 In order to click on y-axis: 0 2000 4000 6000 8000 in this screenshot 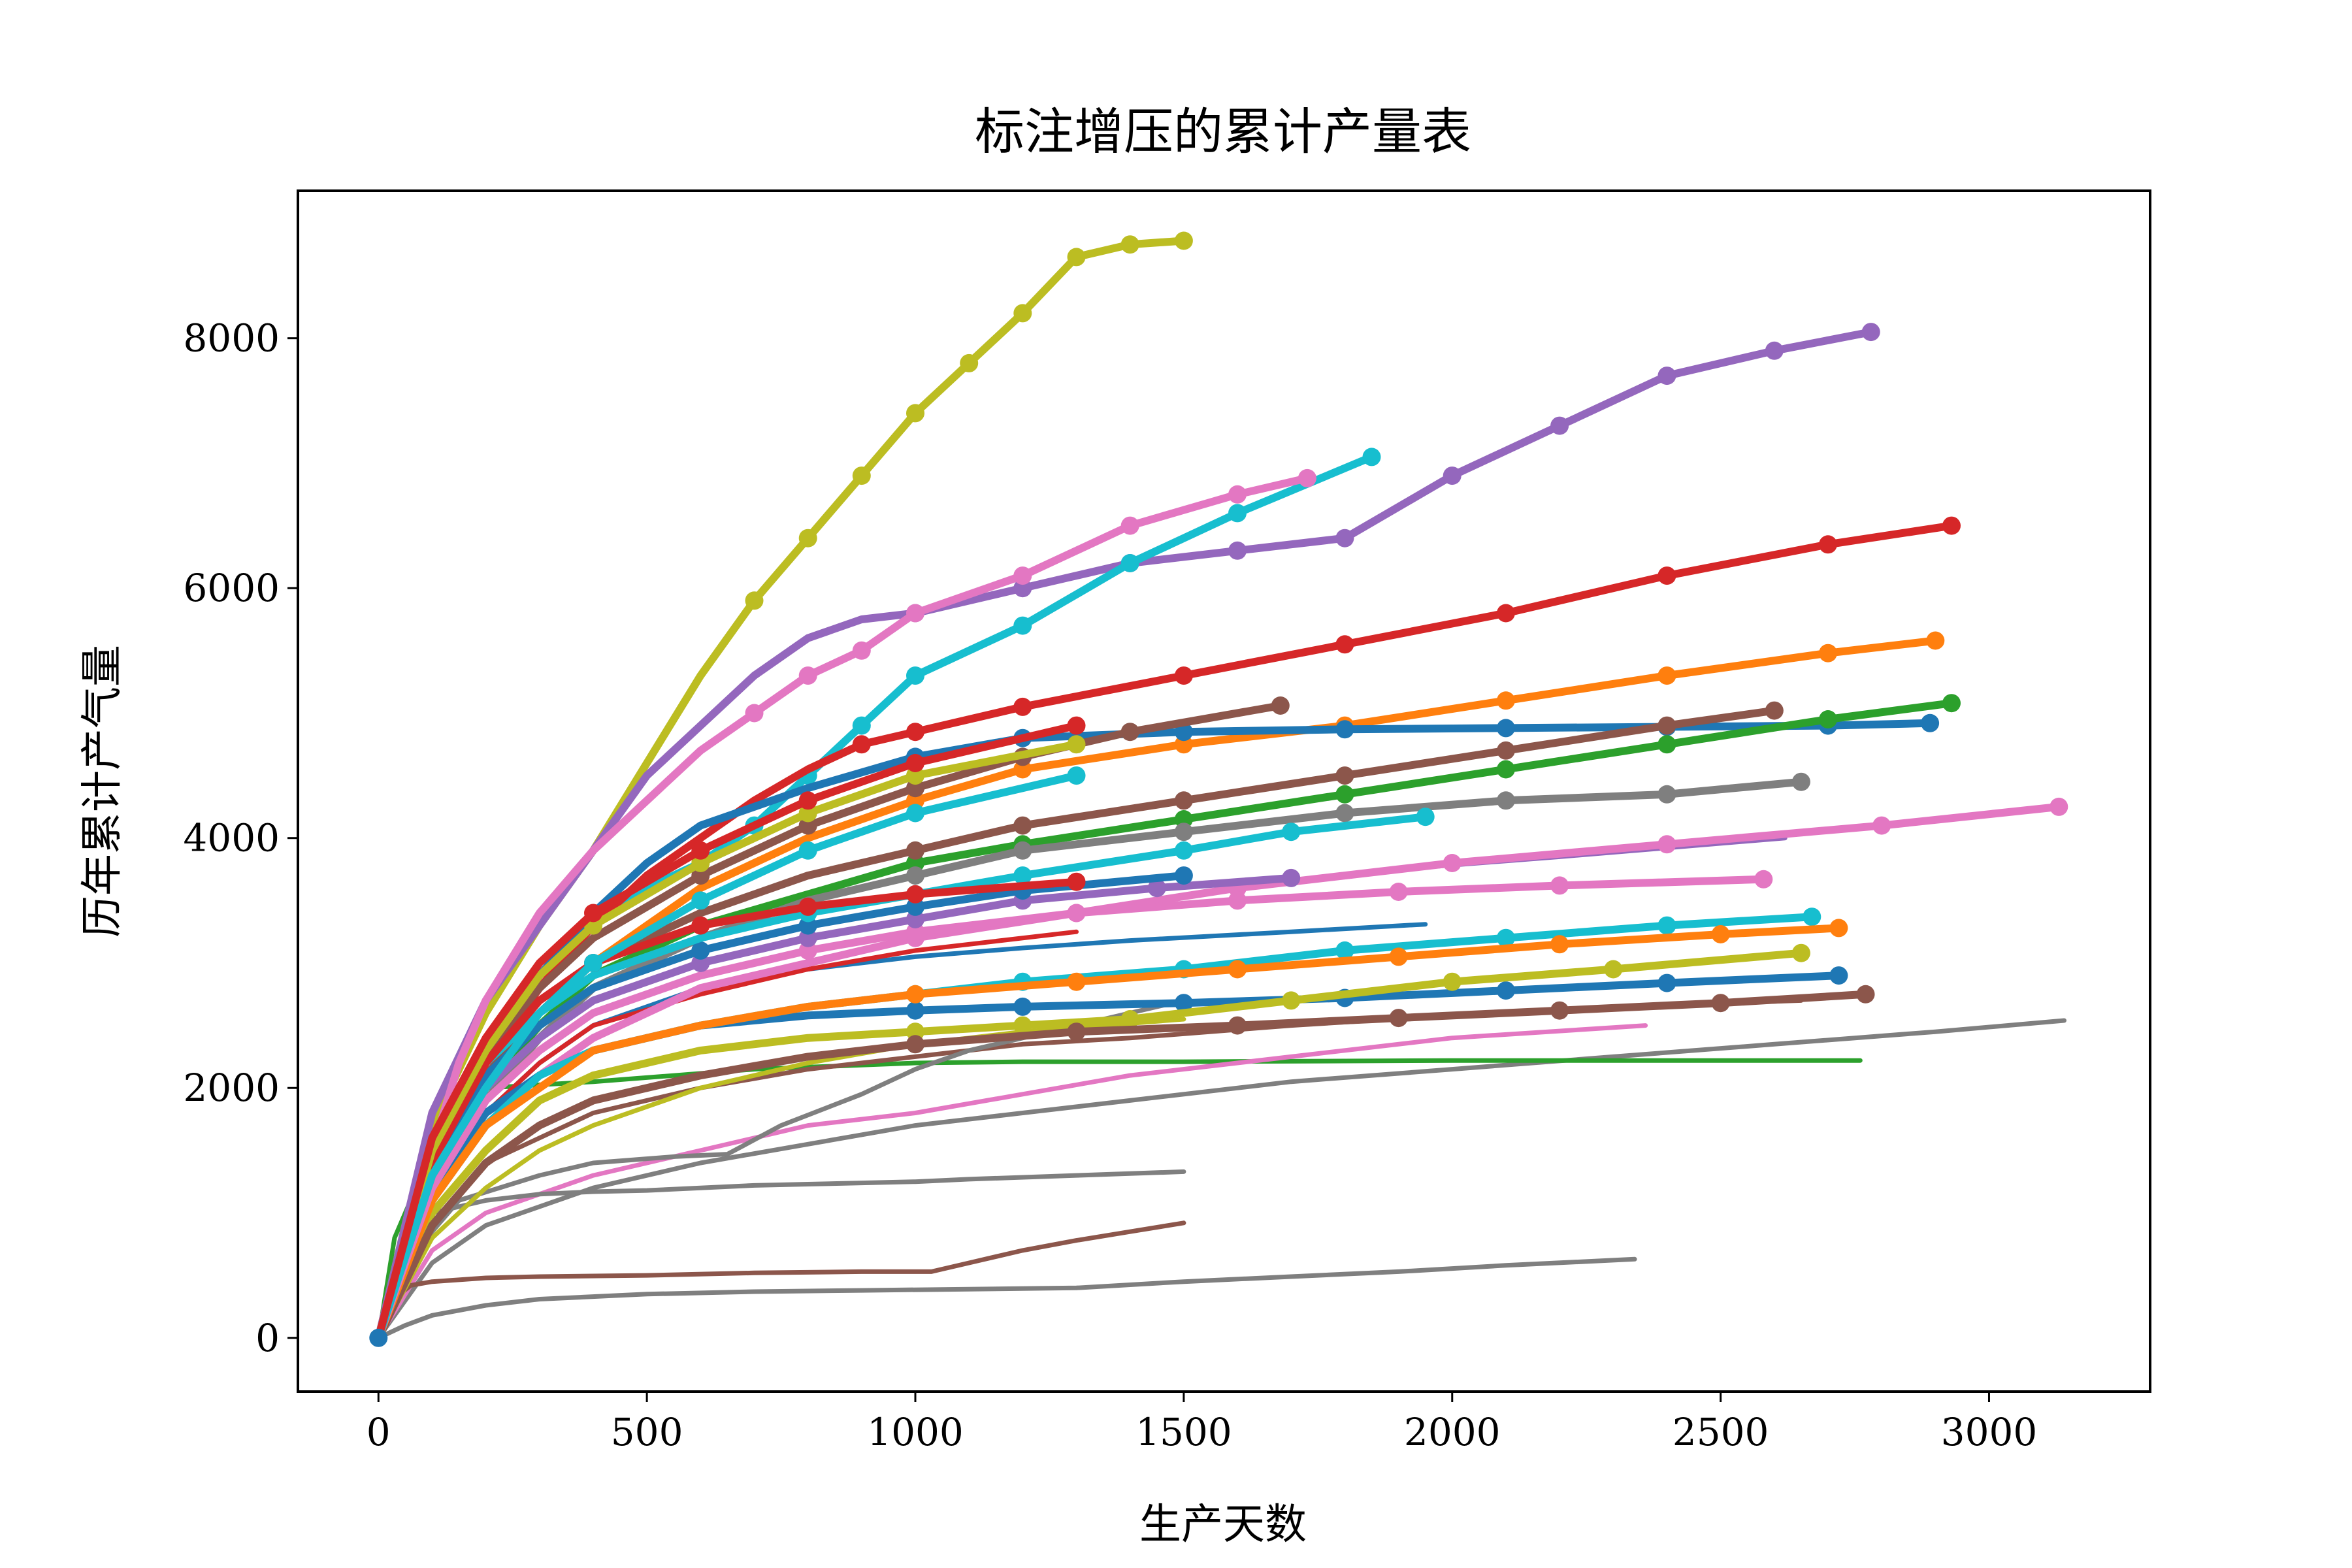, I will do `click(240, 838)`.